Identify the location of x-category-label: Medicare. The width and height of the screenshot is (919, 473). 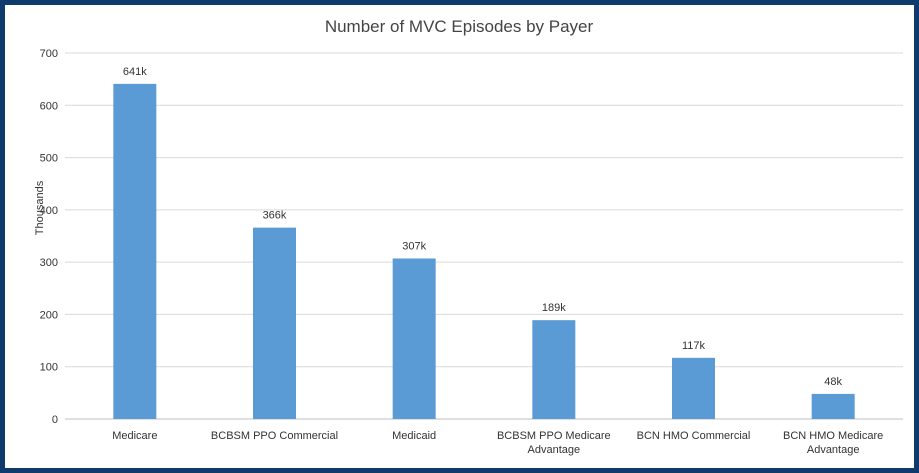
(134, 436).